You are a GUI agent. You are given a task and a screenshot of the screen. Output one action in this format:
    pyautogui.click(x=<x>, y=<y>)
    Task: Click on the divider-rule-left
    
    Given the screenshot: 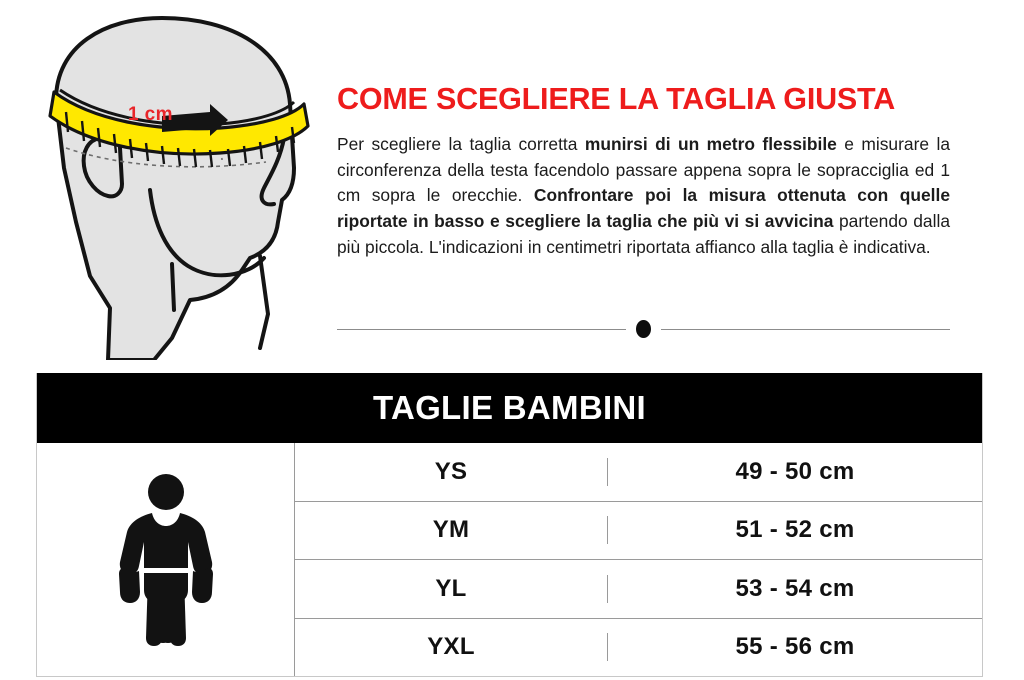 What is the action you would take?
    pyautogui.click(x=481, y=329)
    